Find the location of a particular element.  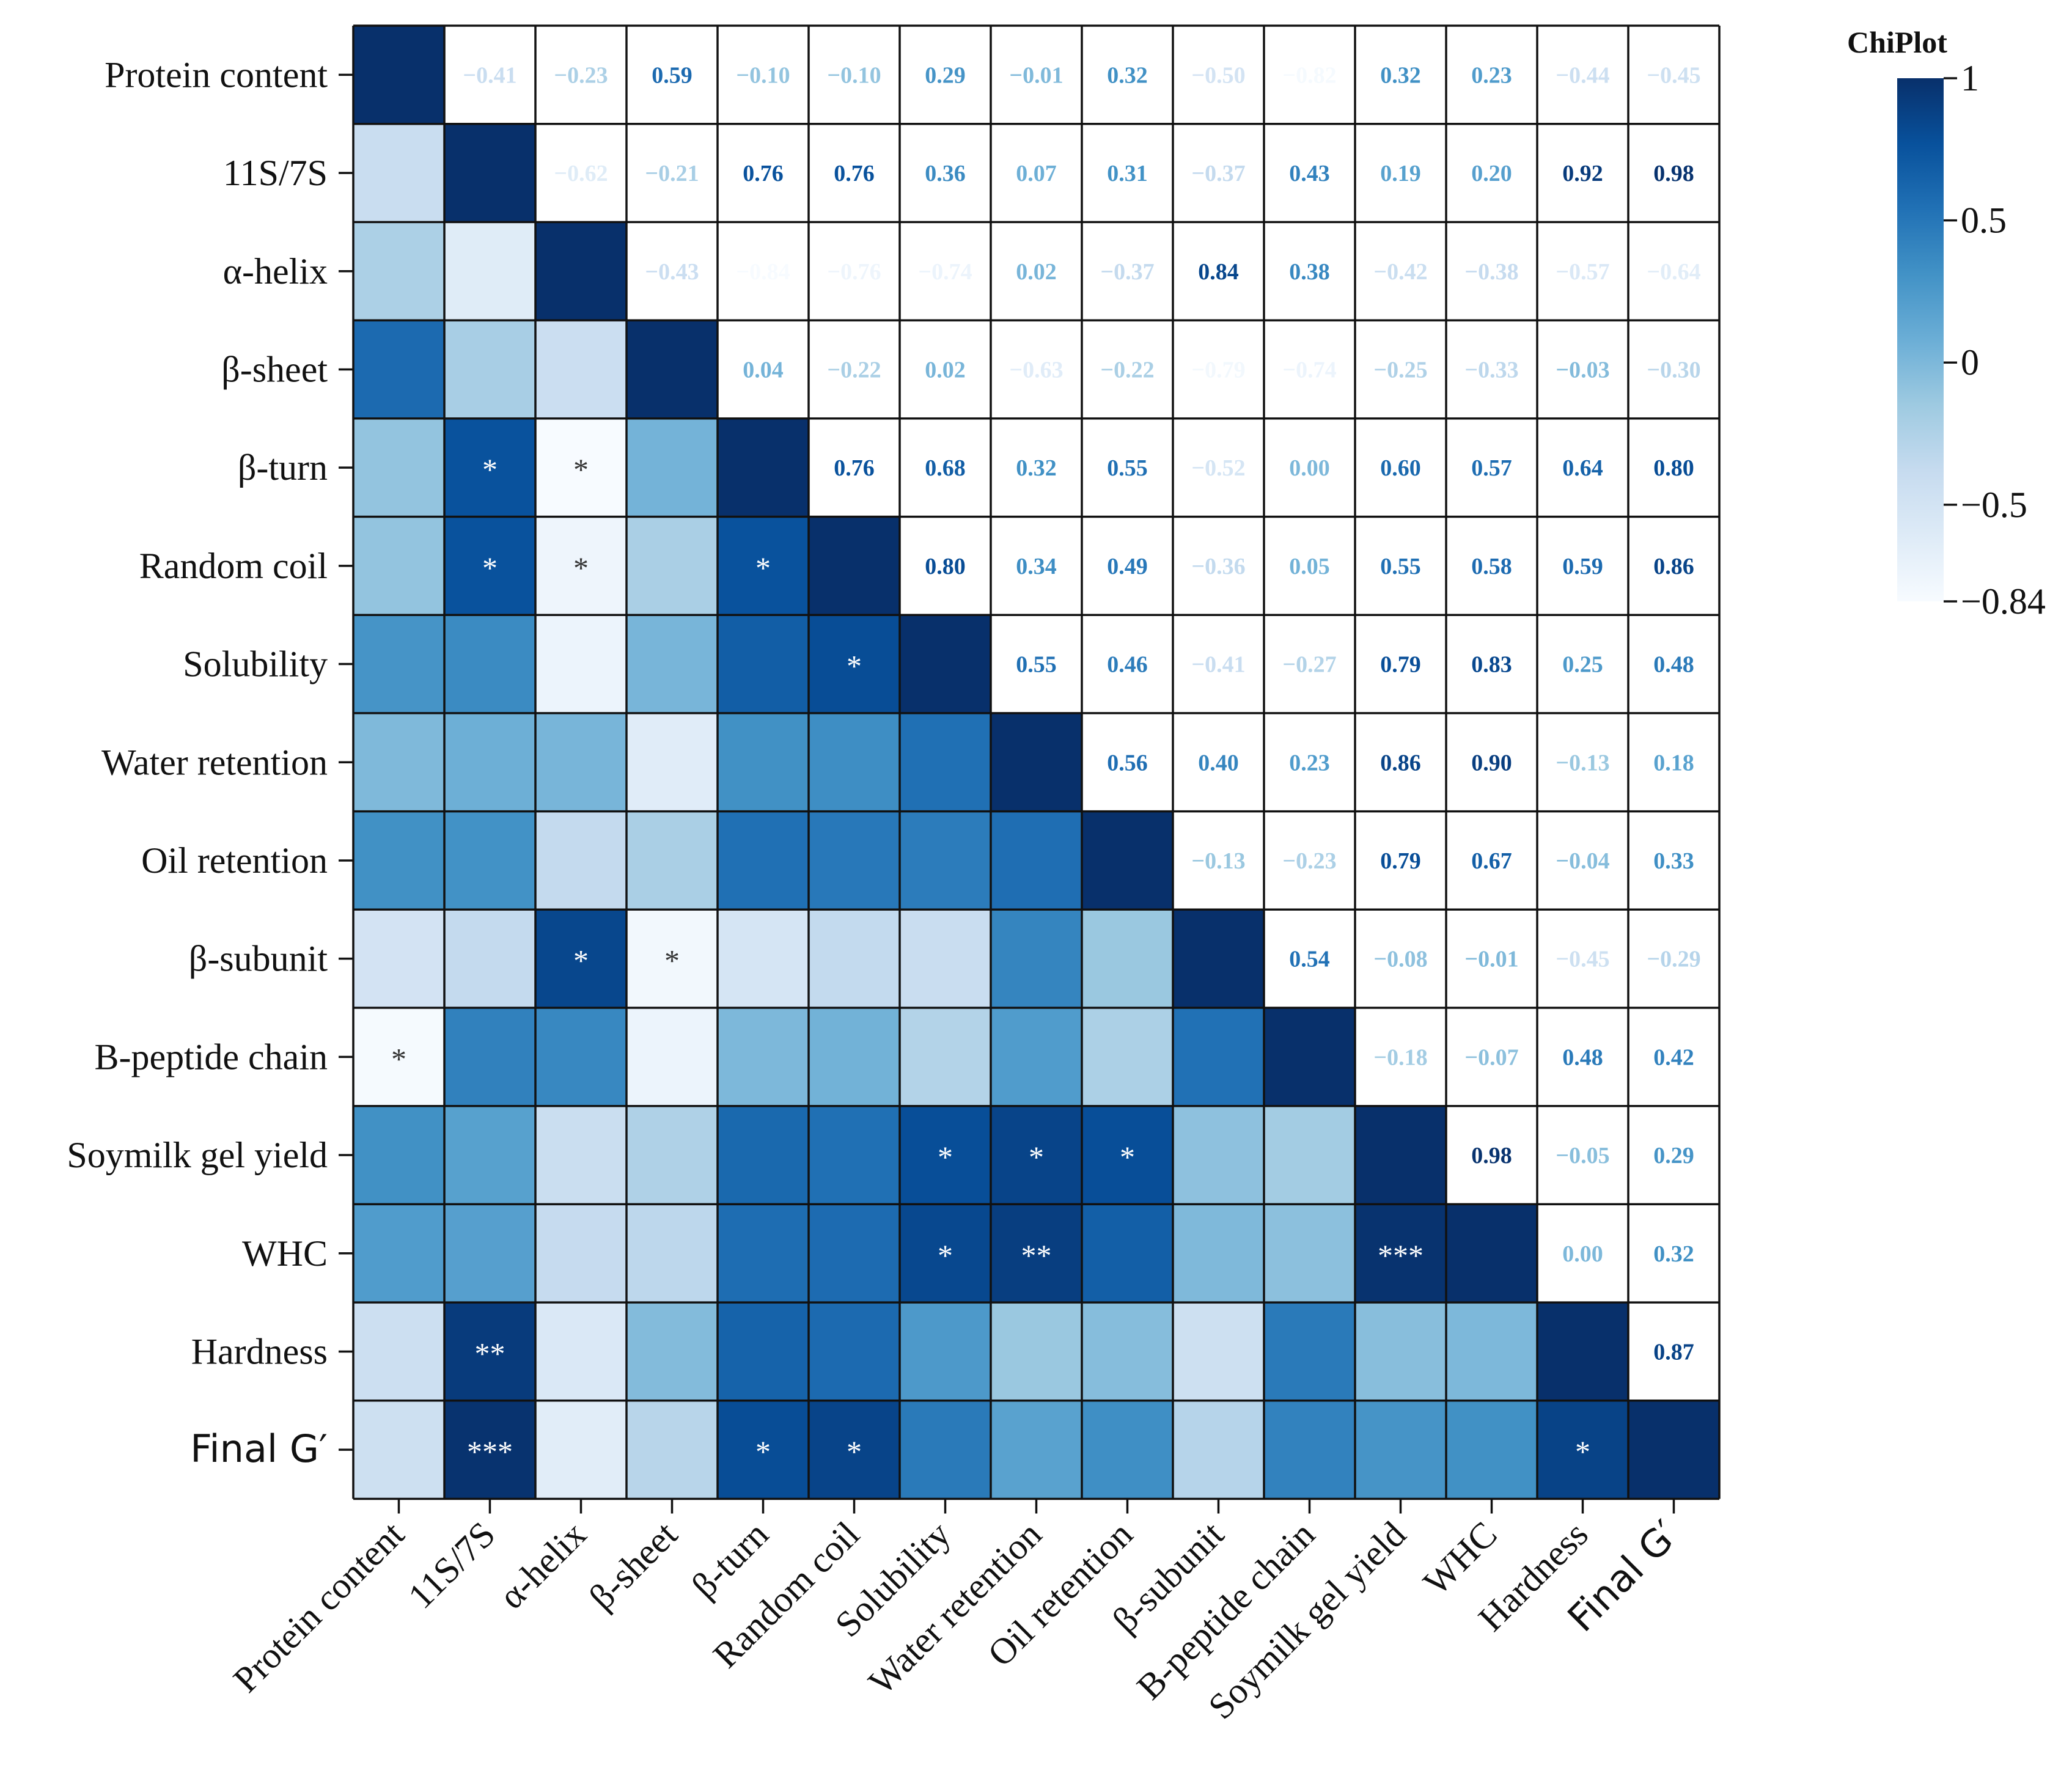

heatmap-cell-r10-c6 is located at coordinates (945, 1057).